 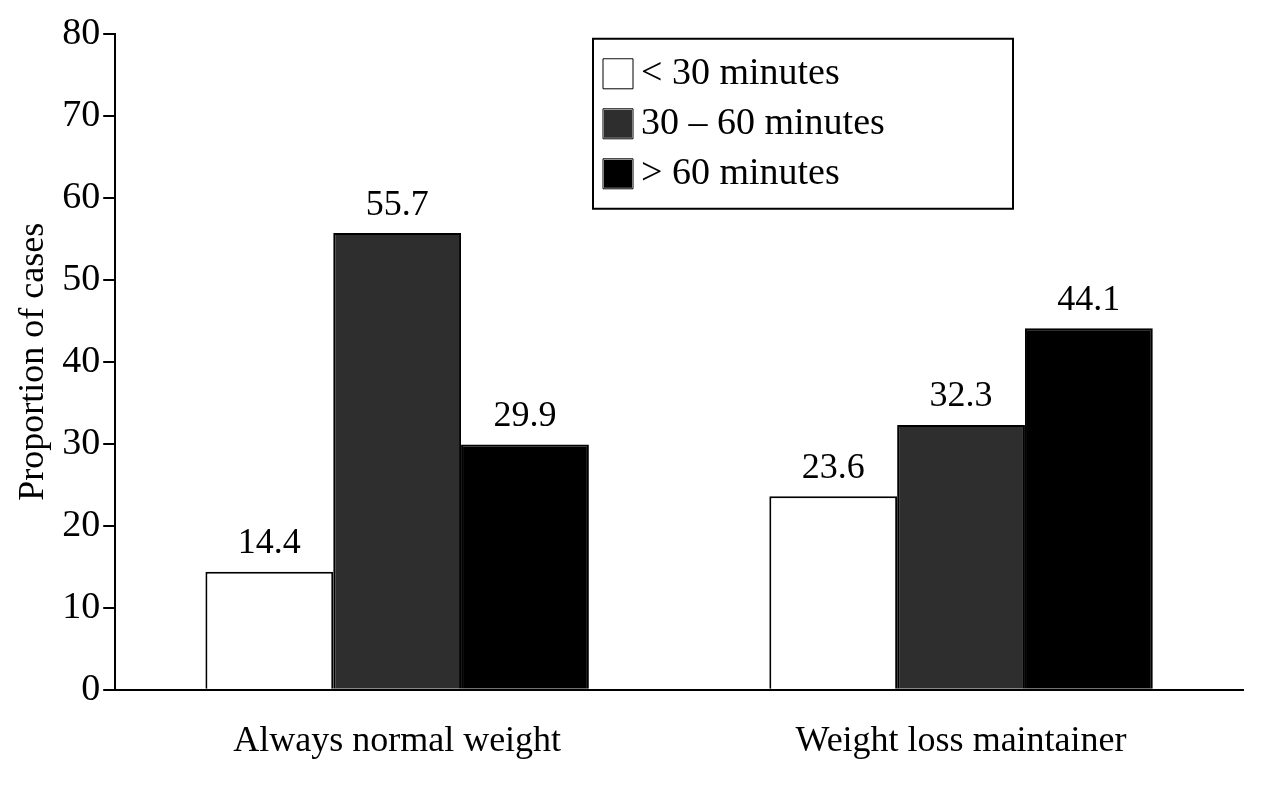 What do you see at coordinates (81, 112) in the screenshot?
I see `y-tick-label: 70` at bounding box center [81, 112].